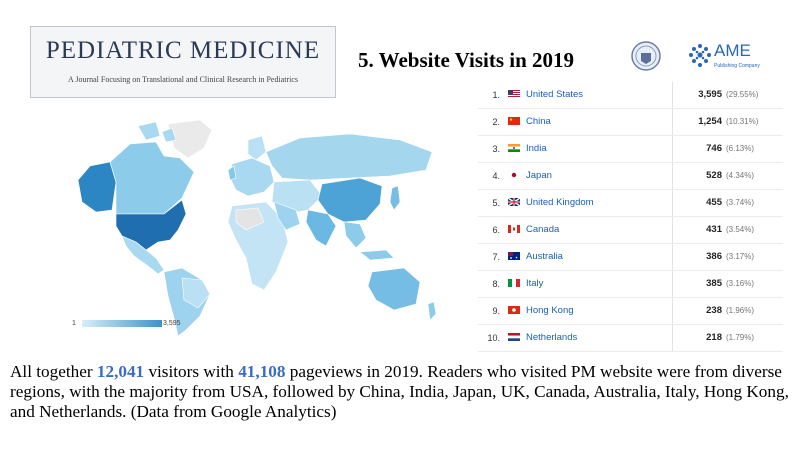  I want to click on jp-flag-icon, so click(514, 175).